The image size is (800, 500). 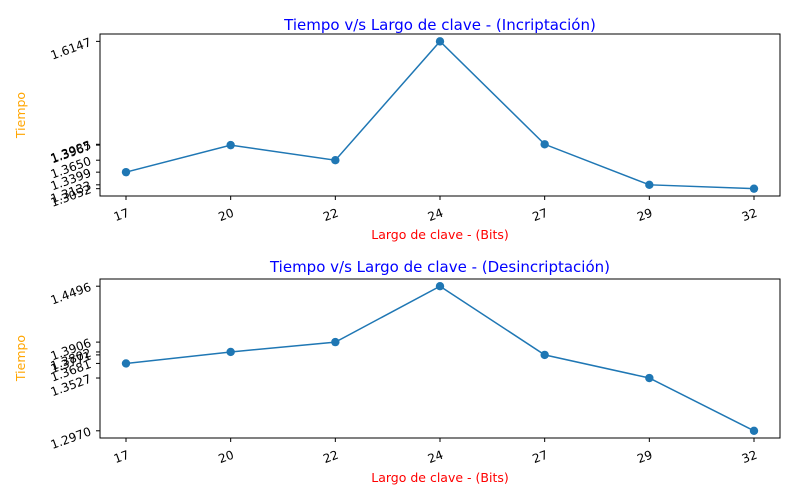 I want to click on y-tick-label: 1.2970, so click(x=71, y=438).